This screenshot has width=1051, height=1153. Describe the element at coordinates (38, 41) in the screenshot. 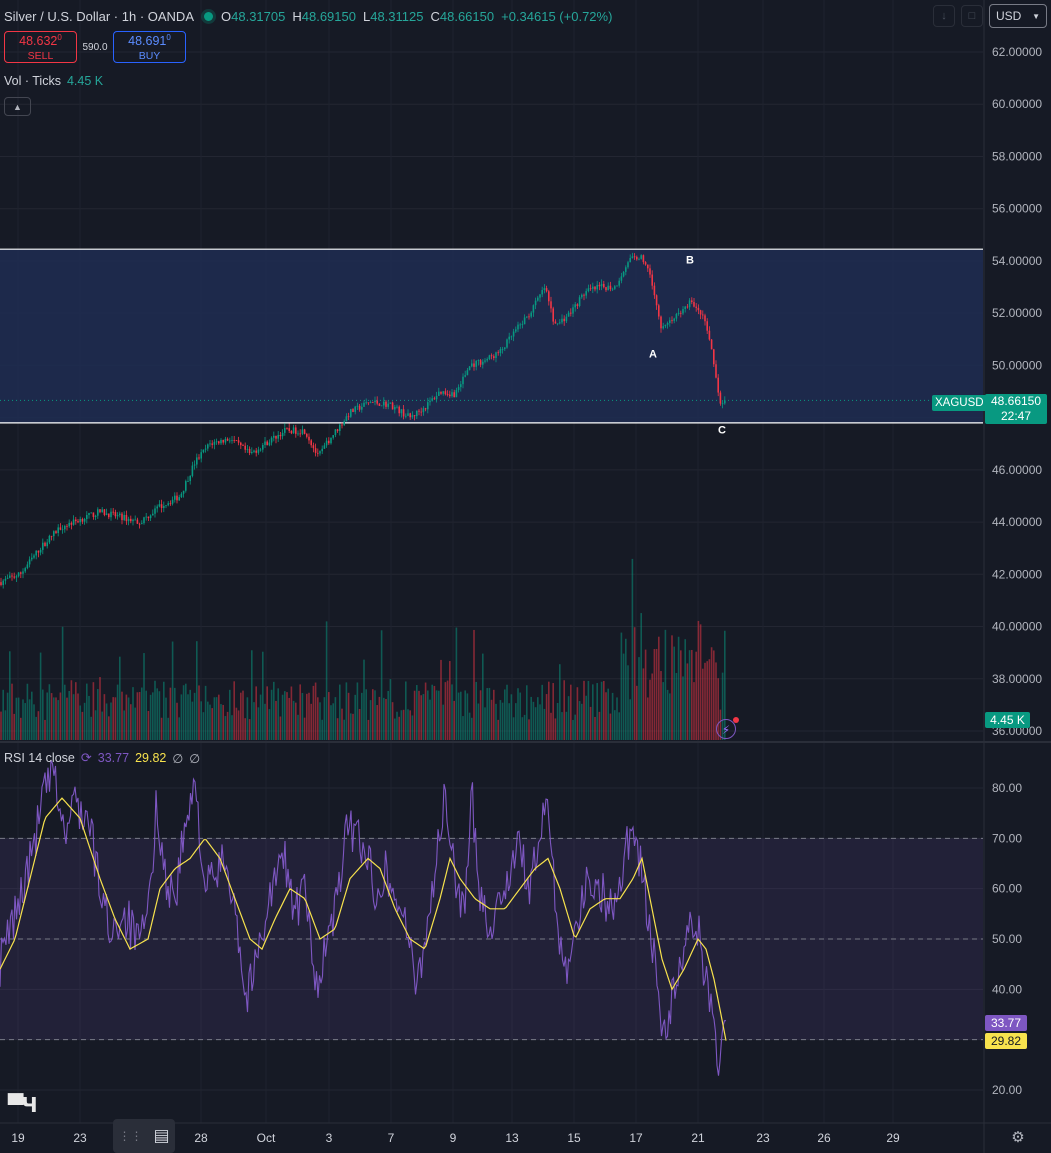

I see `sell-price: 48.632` at that location.